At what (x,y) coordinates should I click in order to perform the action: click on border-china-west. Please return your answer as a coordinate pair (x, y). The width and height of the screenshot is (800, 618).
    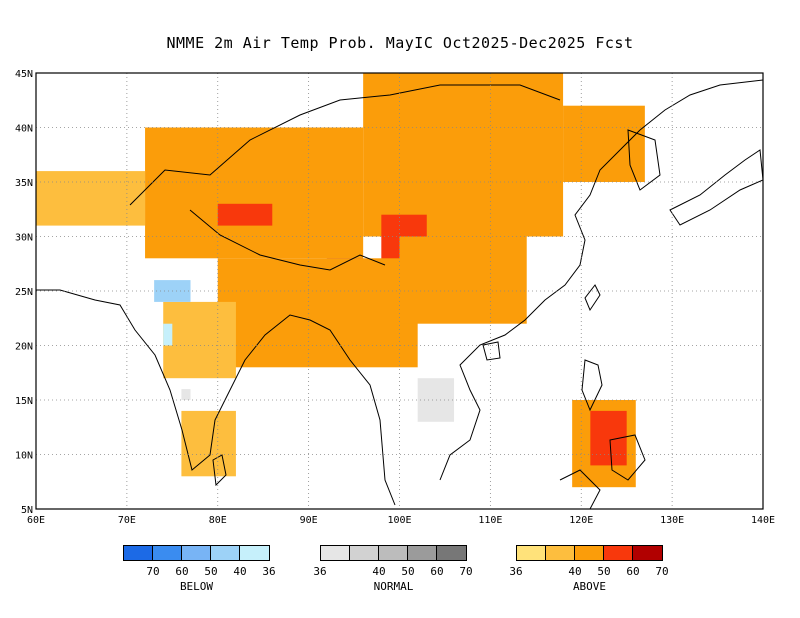
    Looking at the image, I should click on (345, 145).